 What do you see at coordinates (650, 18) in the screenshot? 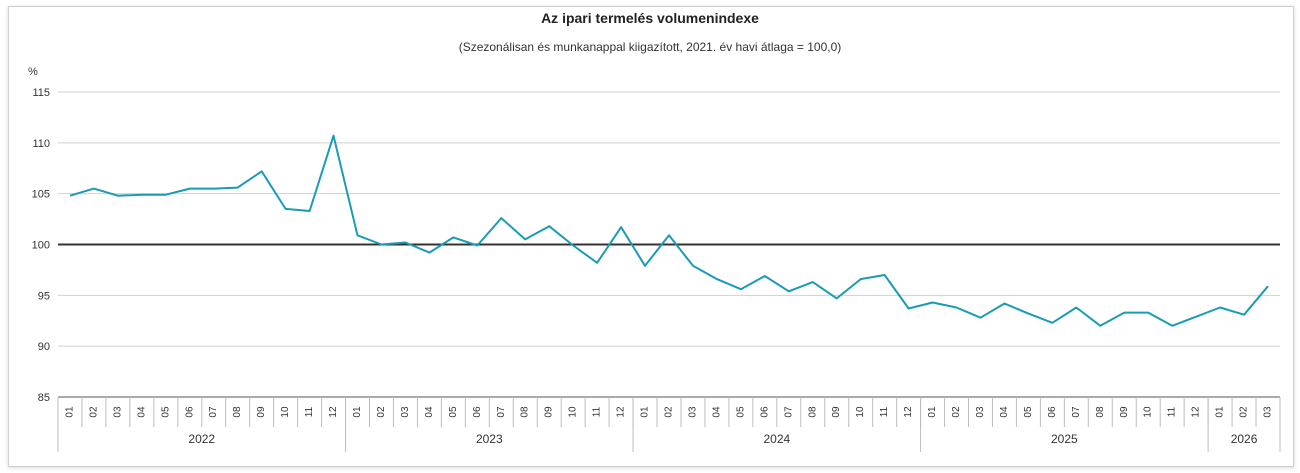
I see `chart-title: Az ipari termelés volumenindexe` at bounding box center [650, 18].